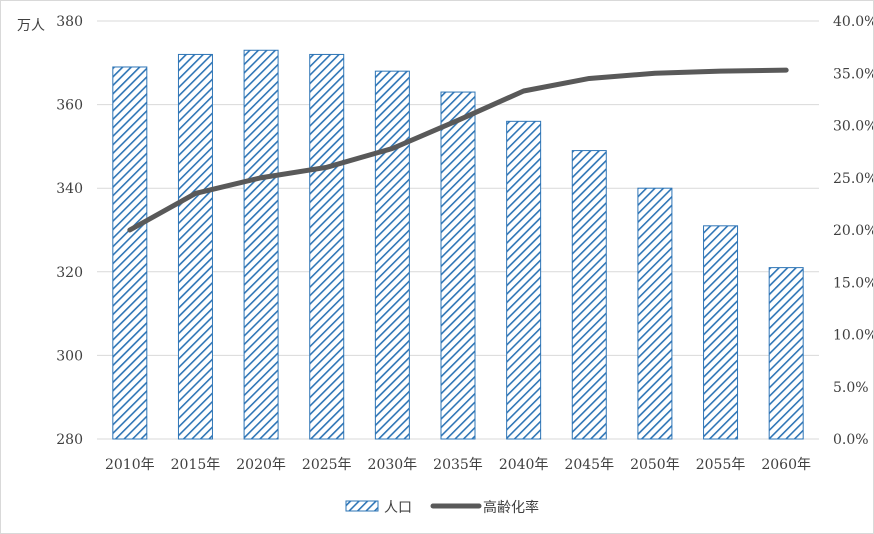 This screenshot has width=874, height=534. Describe the element at coordinates (442, 507) in the screenshot. I see `legend: 人口 高齢化率` at that location.